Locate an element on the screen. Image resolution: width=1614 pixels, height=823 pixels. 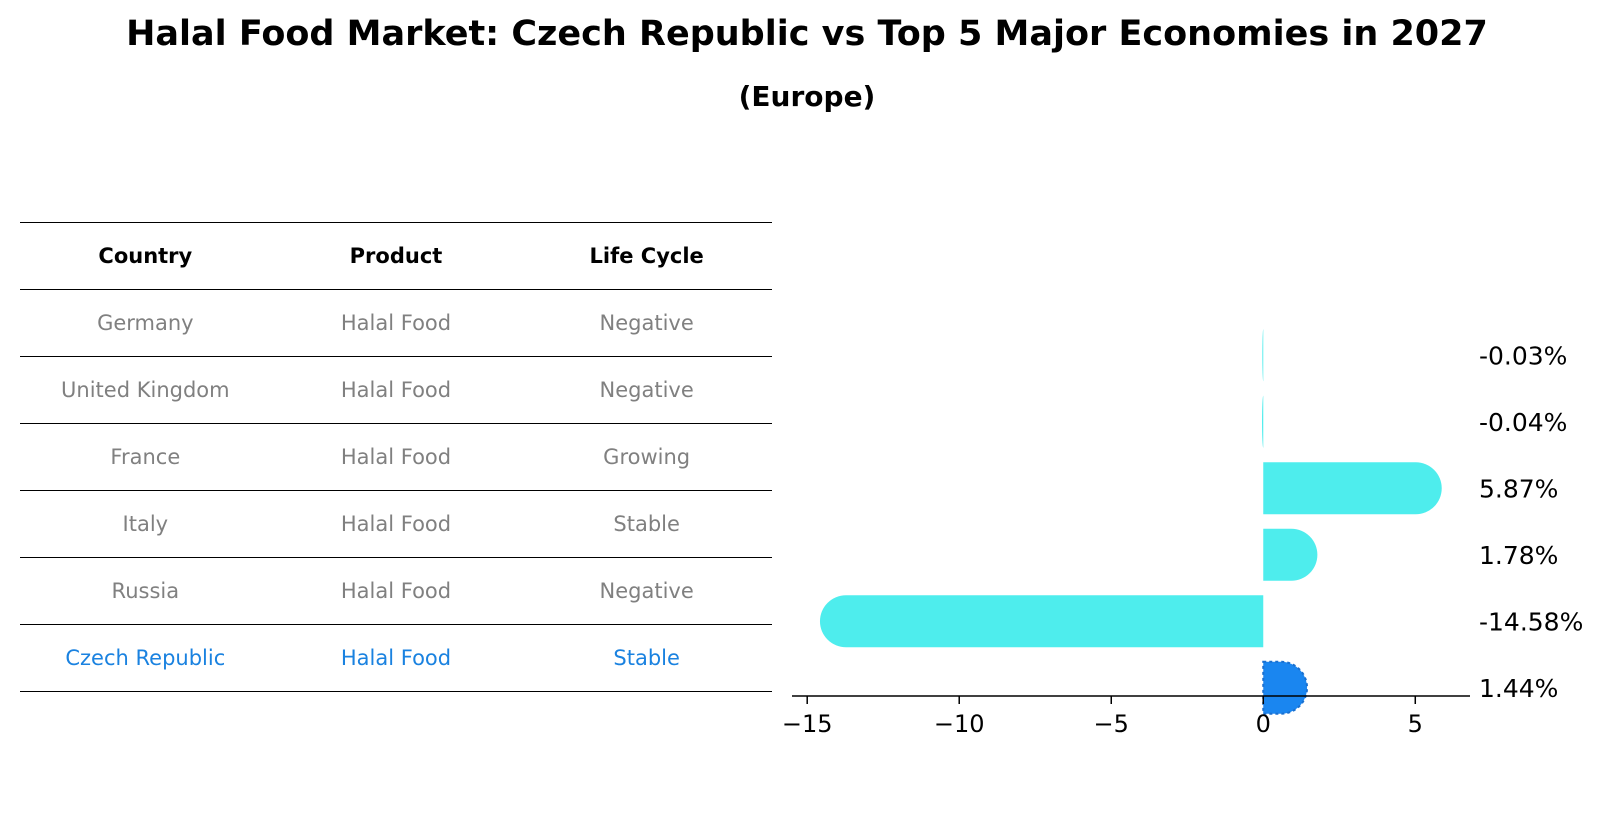
cell-country: Italy is located at coordinates (145, 524).